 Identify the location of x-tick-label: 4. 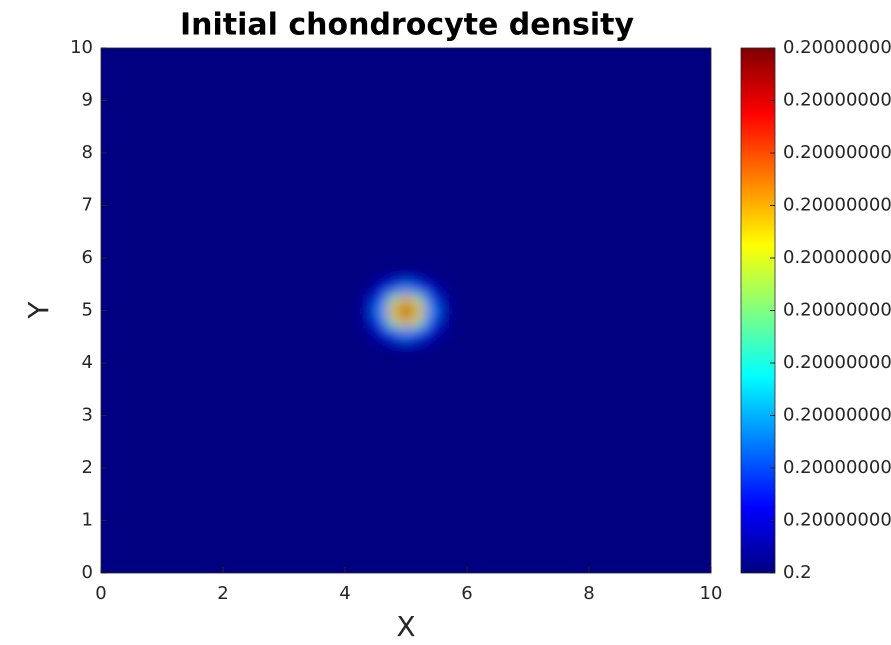
(344, 593).